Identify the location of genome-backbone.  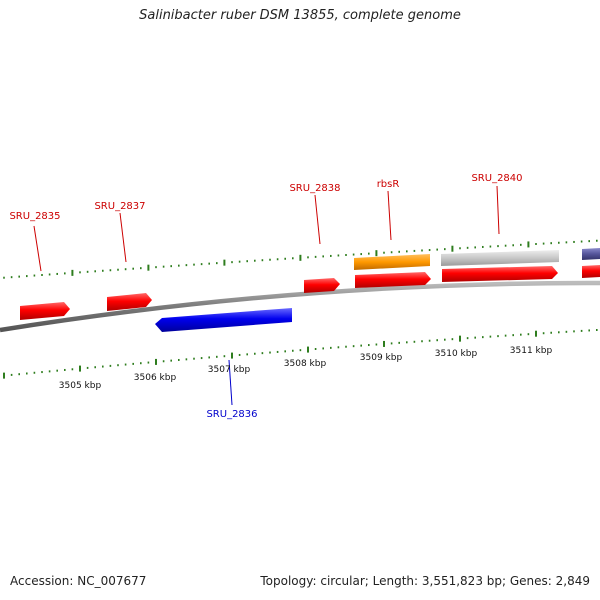
(300, 306).